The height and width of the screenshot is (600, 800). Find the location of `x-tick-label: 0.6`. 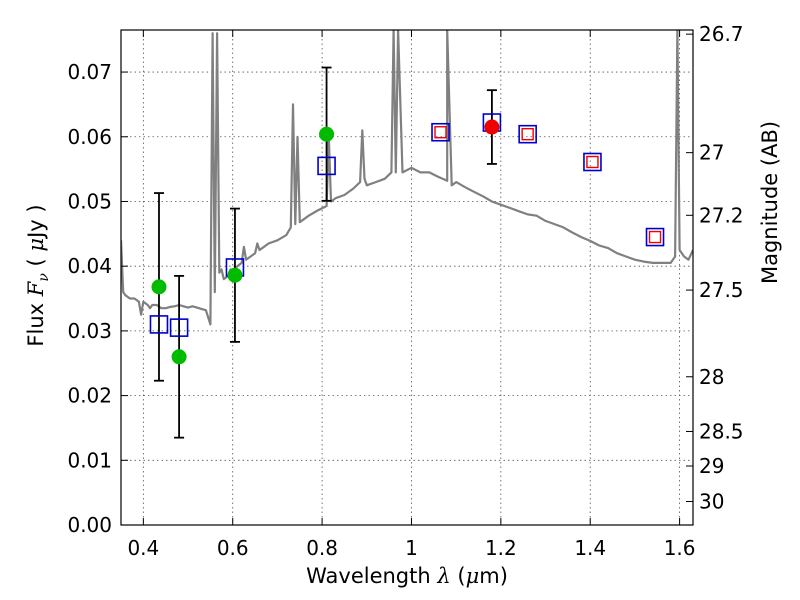

x-tick-label: 0.6 is located at coordinates (233, 548).